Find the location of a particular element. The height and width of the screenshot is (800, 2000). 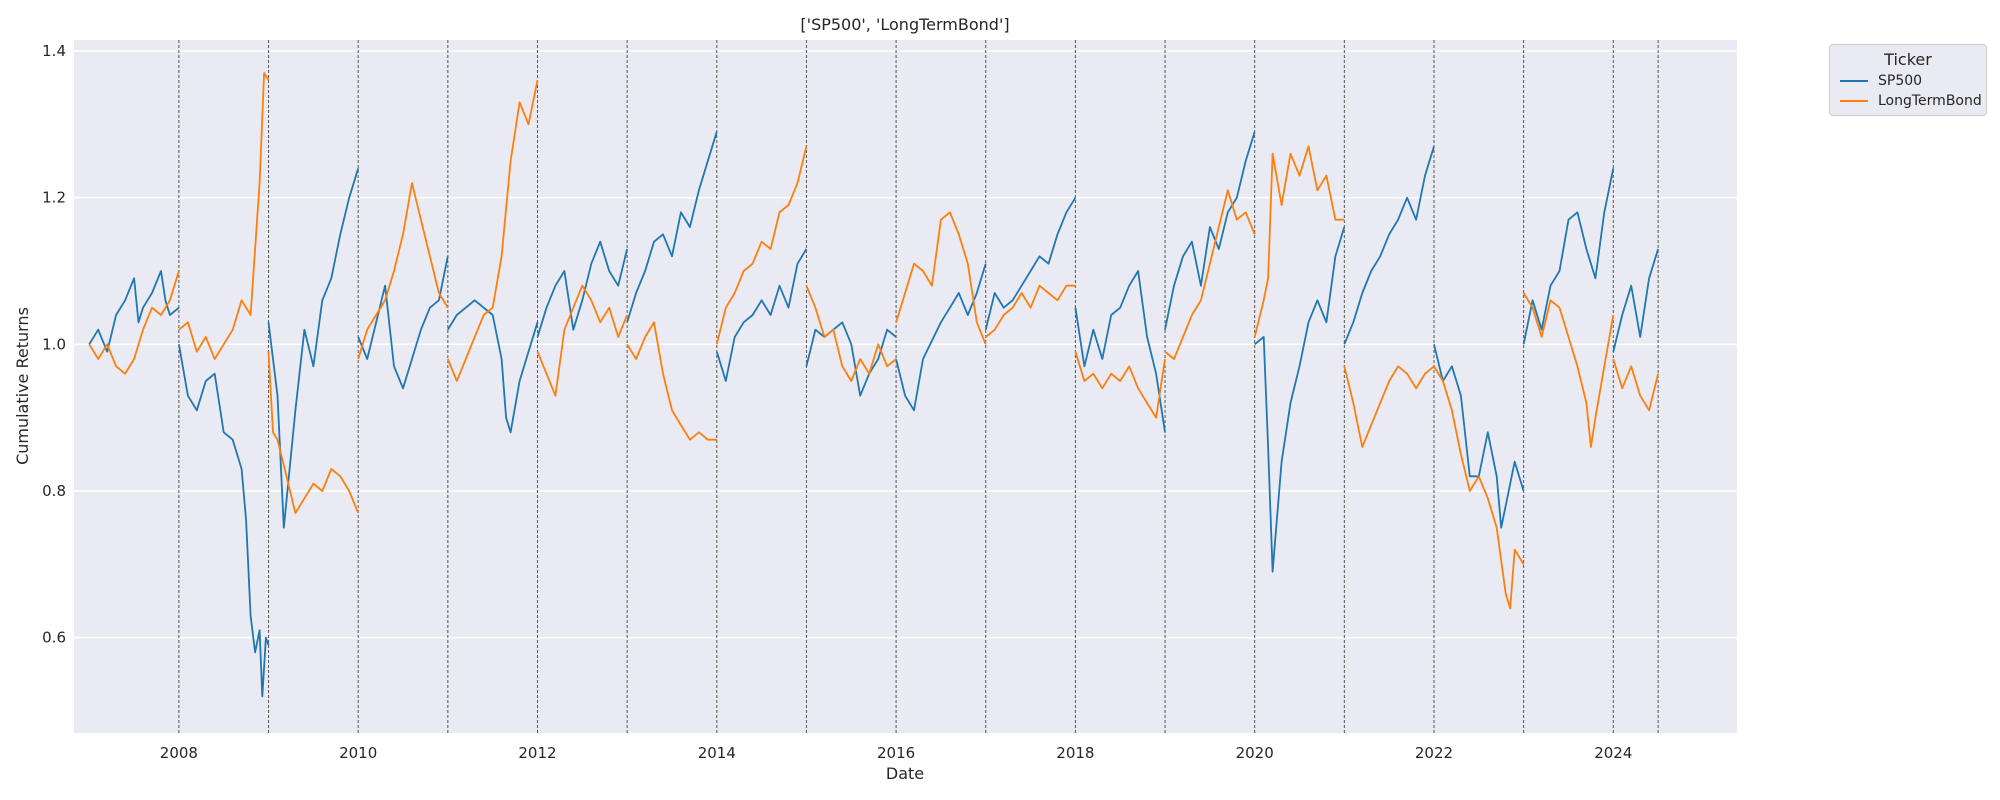

x-tick-label: 2020 is located at coordinates (1255, 753).